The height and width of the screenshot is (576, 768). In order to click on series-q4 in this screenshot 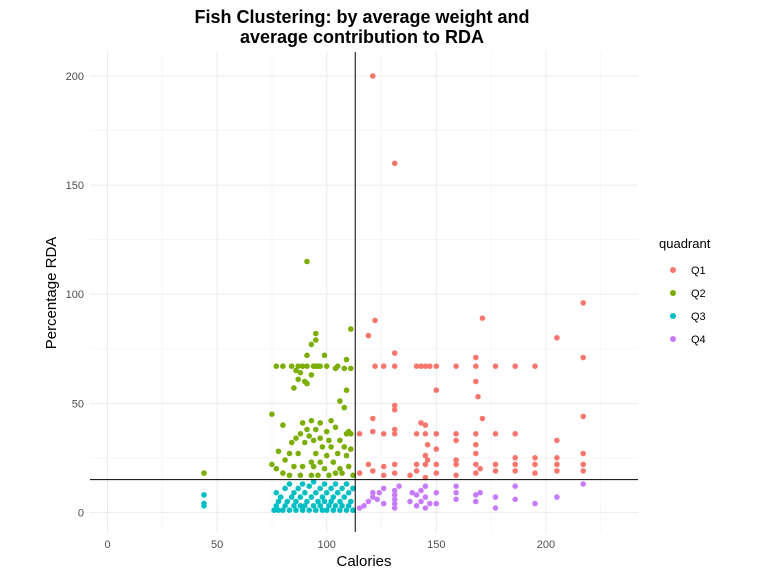, I will do `click(471, 496)`.